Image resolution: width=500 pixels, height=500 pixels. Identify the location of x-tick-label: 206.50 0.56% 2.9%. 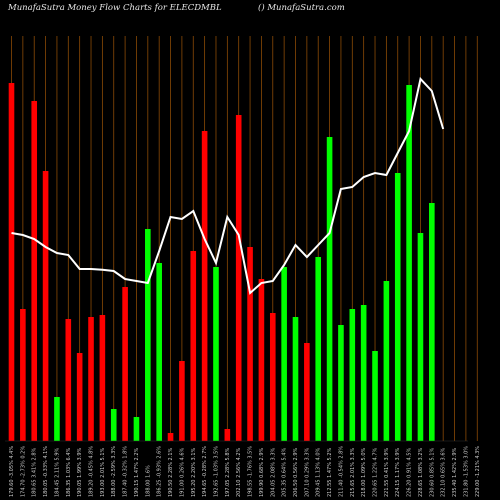
(296, 472).